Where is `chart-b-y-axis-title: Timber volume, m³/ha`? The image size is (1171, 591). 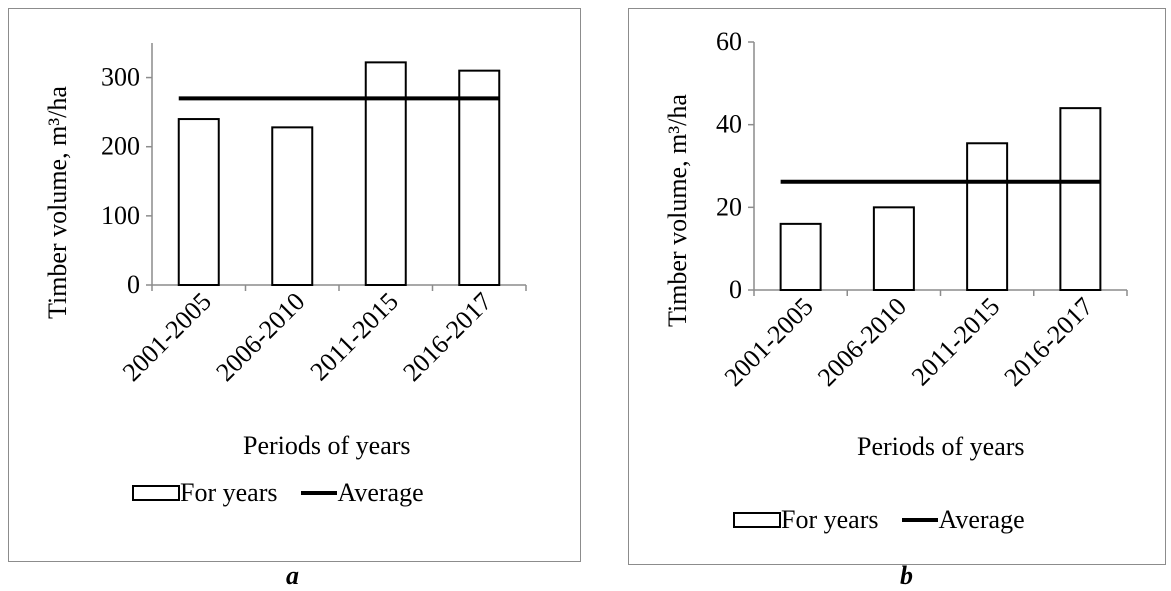 chart-b-y-axis-title: Timber volume, m³/ha is located at coordinates (677, 210).